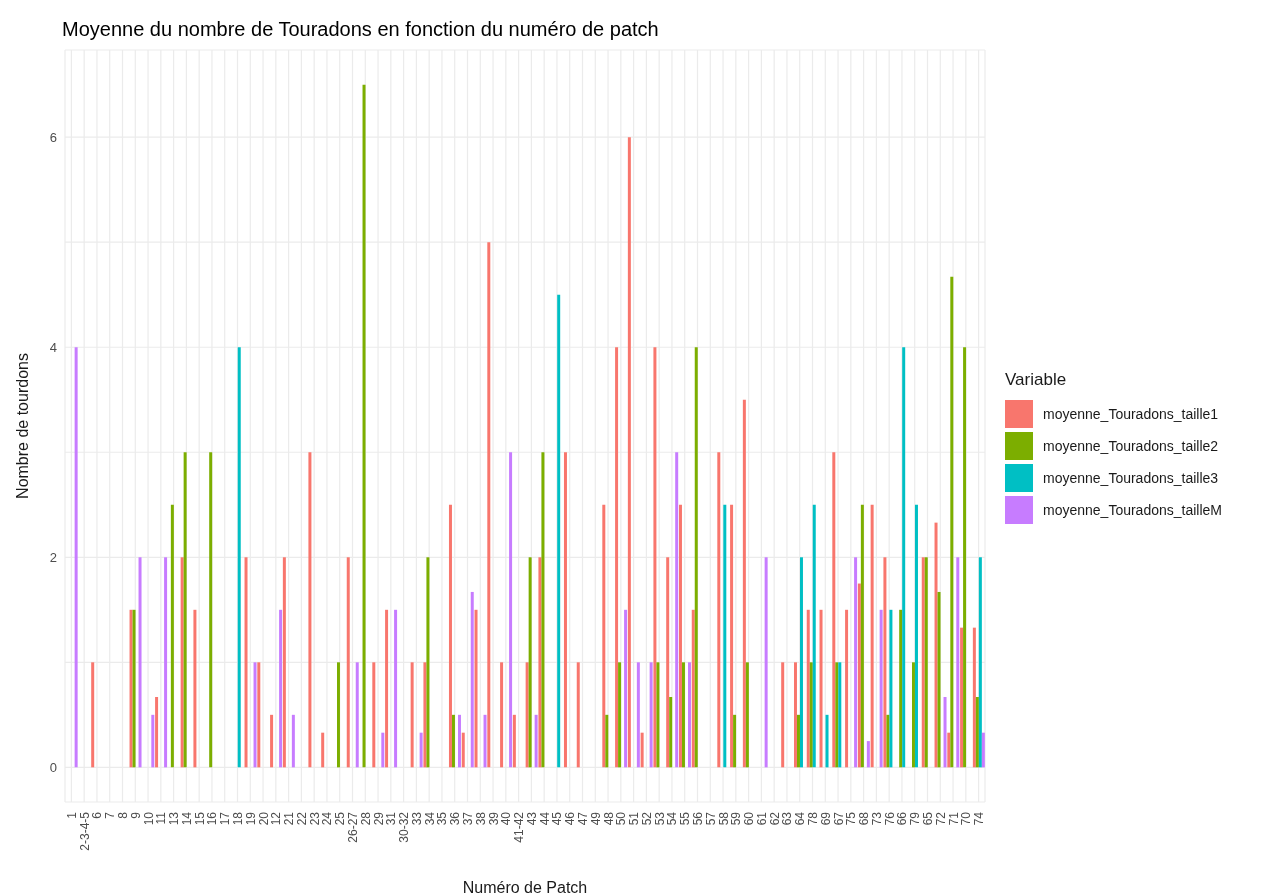 The height and width of the screenshot is (895, 1280). What do you see at coordinates (314, 818) in the screenshot?
I see `x-tick-label: 23` at bounding box center [314, 818].